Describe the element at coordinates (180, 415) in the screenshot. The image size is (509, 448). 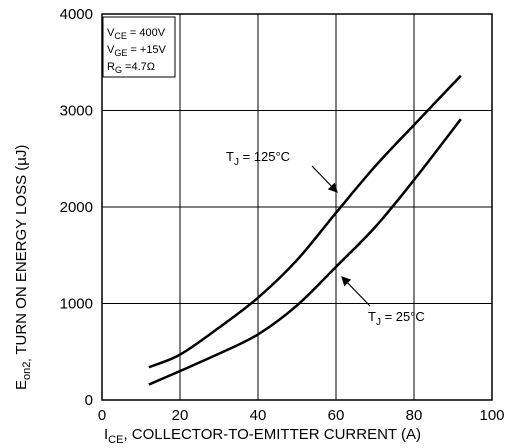
I see `x-tick-label: 20` at that location.